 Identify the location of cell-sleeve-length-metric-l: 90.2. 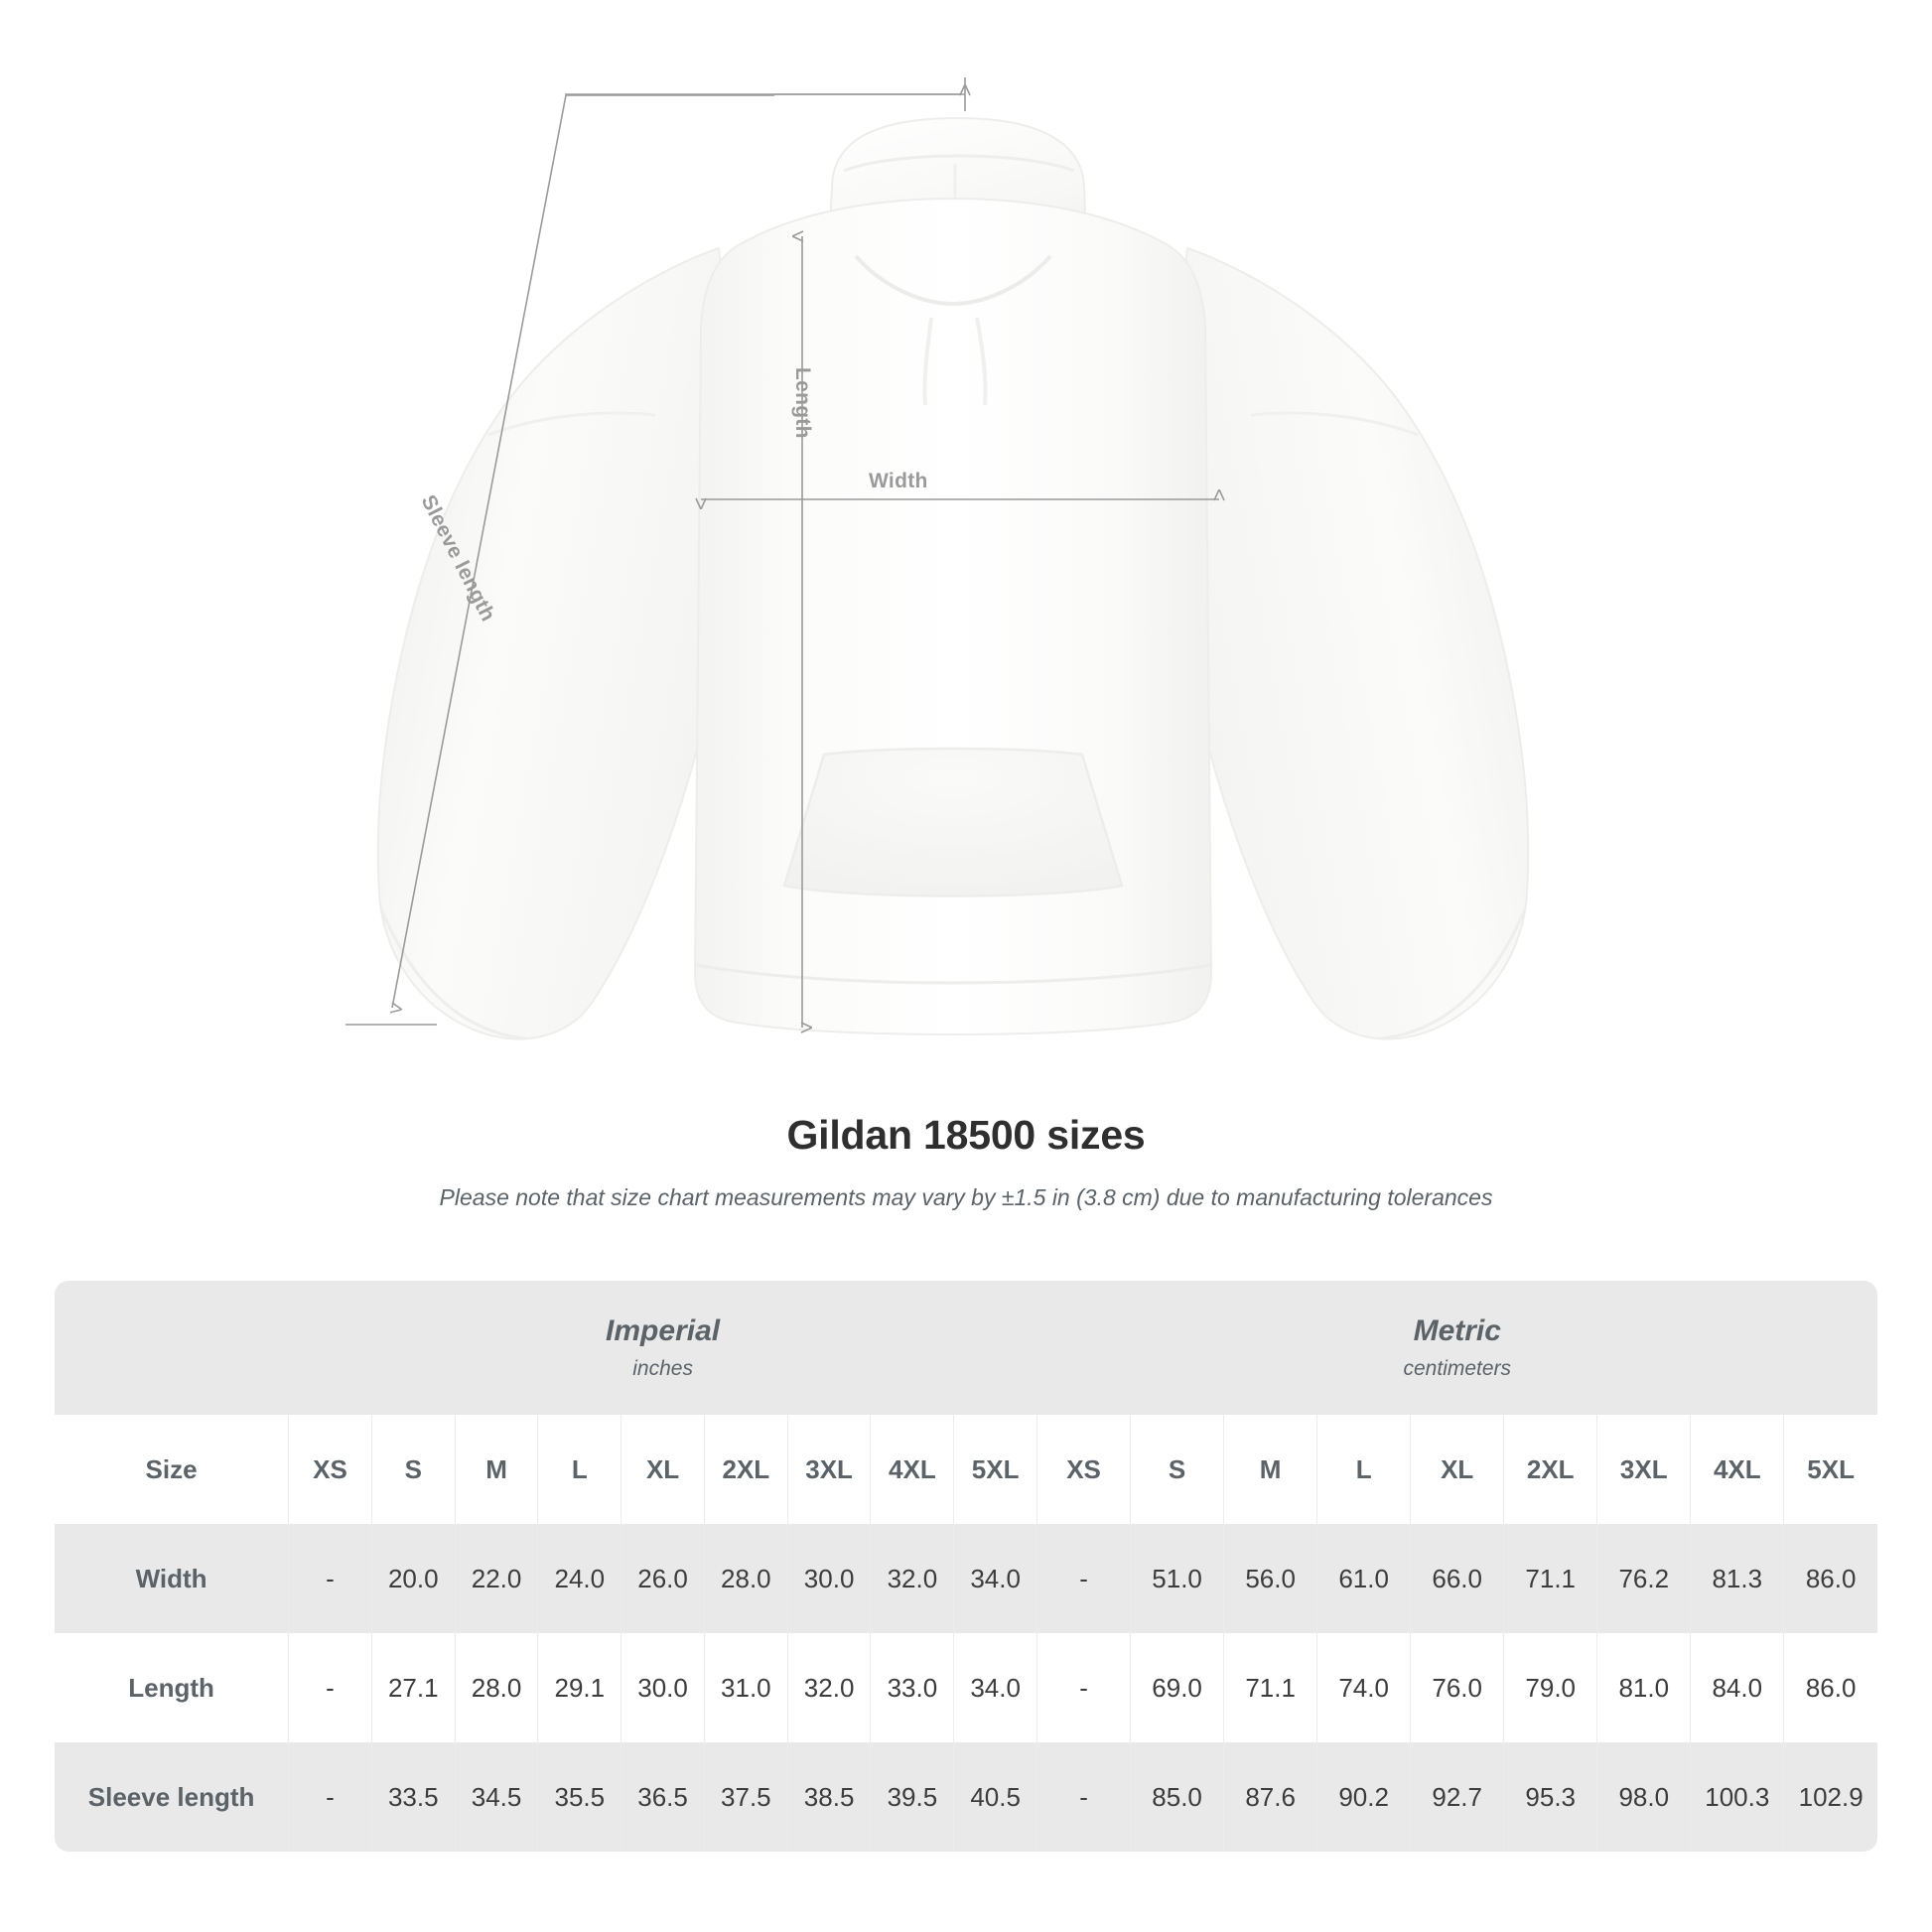
(1363, 1797).